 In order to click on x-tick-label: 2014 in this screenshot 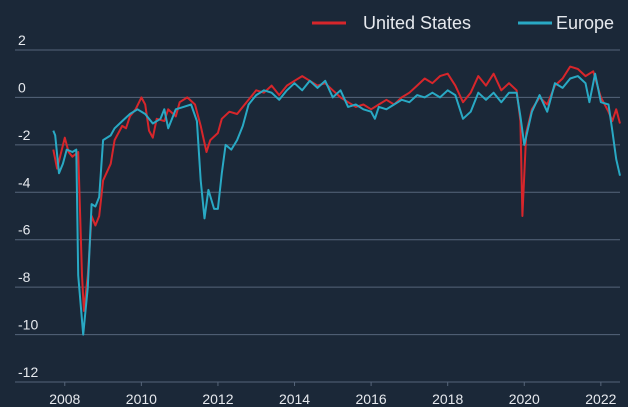, I will do `click(294, 399)`.